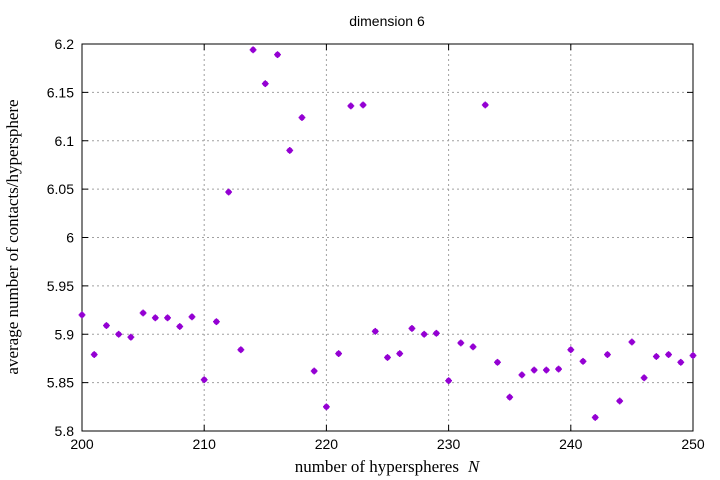  I want to click on y-tick-label: 5.9, so click(65, 334).